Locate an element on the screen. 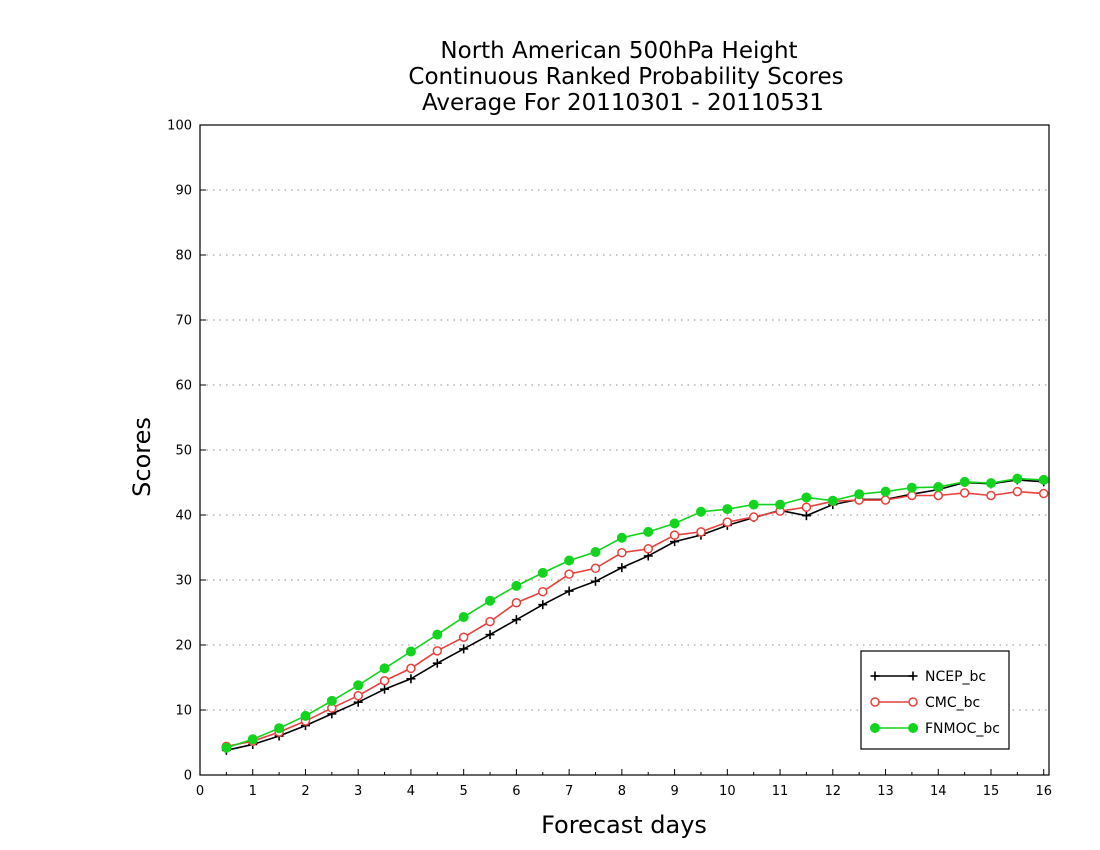  y-tick-label: 50 is located at coordinates (183, 451).